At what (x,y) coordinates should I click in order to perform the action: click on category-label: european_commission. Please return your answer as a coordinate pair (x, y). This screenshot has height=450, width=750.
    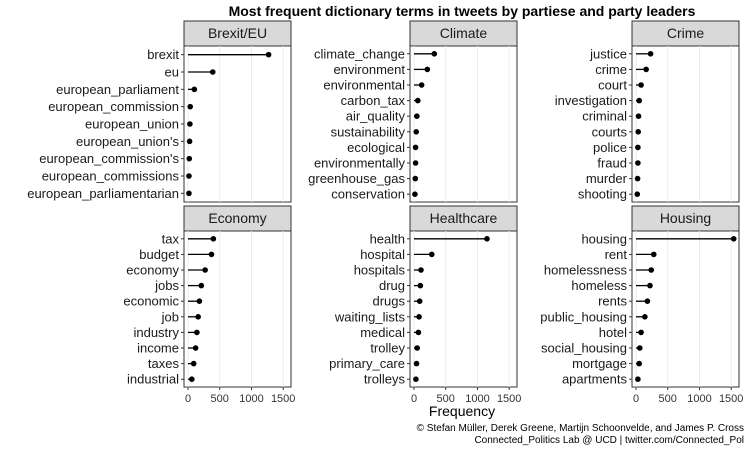
    Looking at the image, I should click on (113, 106).